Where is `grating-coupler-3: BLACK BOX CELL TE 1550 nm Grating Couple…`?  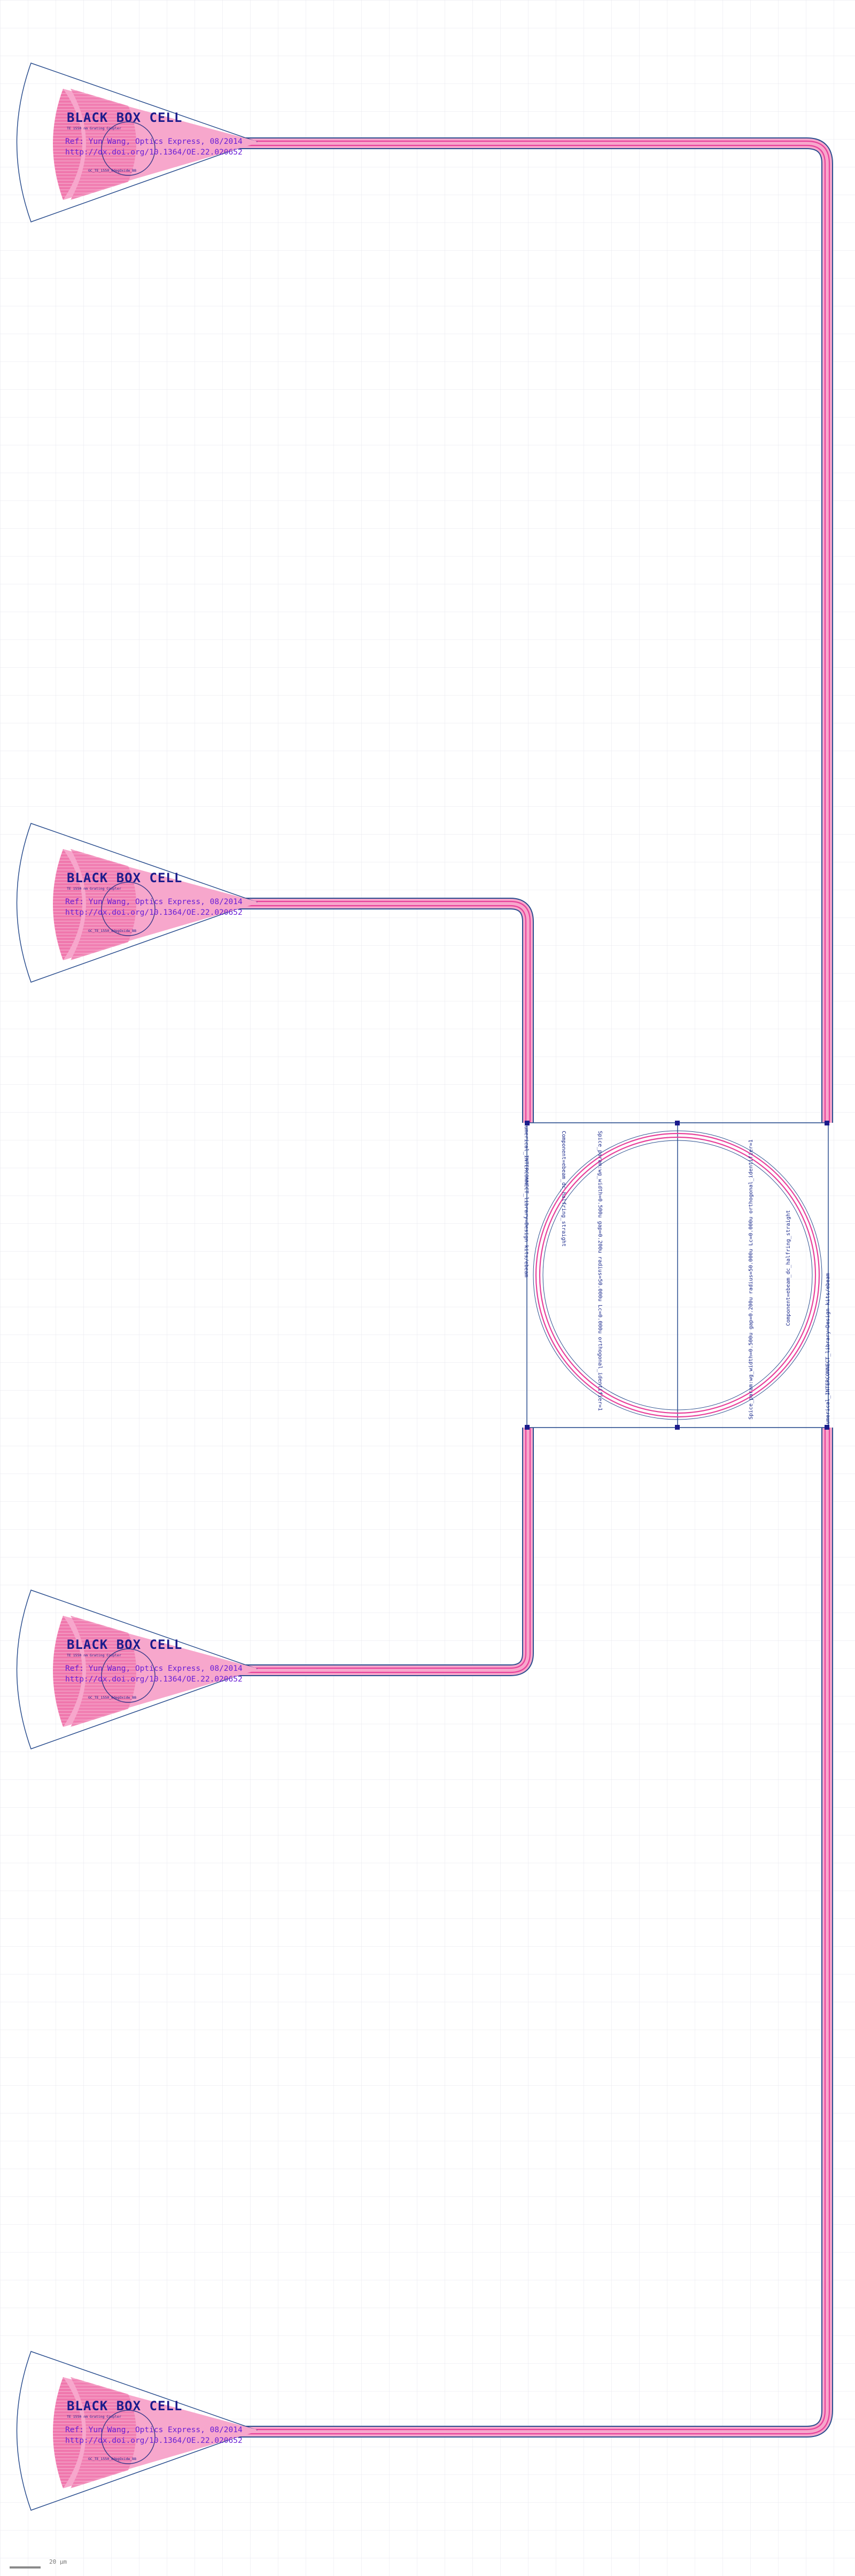 grating-coupler-3: BLACK BOX CELL TE 1550 nm Grating Couple… is located at coordinates (136, 1669).